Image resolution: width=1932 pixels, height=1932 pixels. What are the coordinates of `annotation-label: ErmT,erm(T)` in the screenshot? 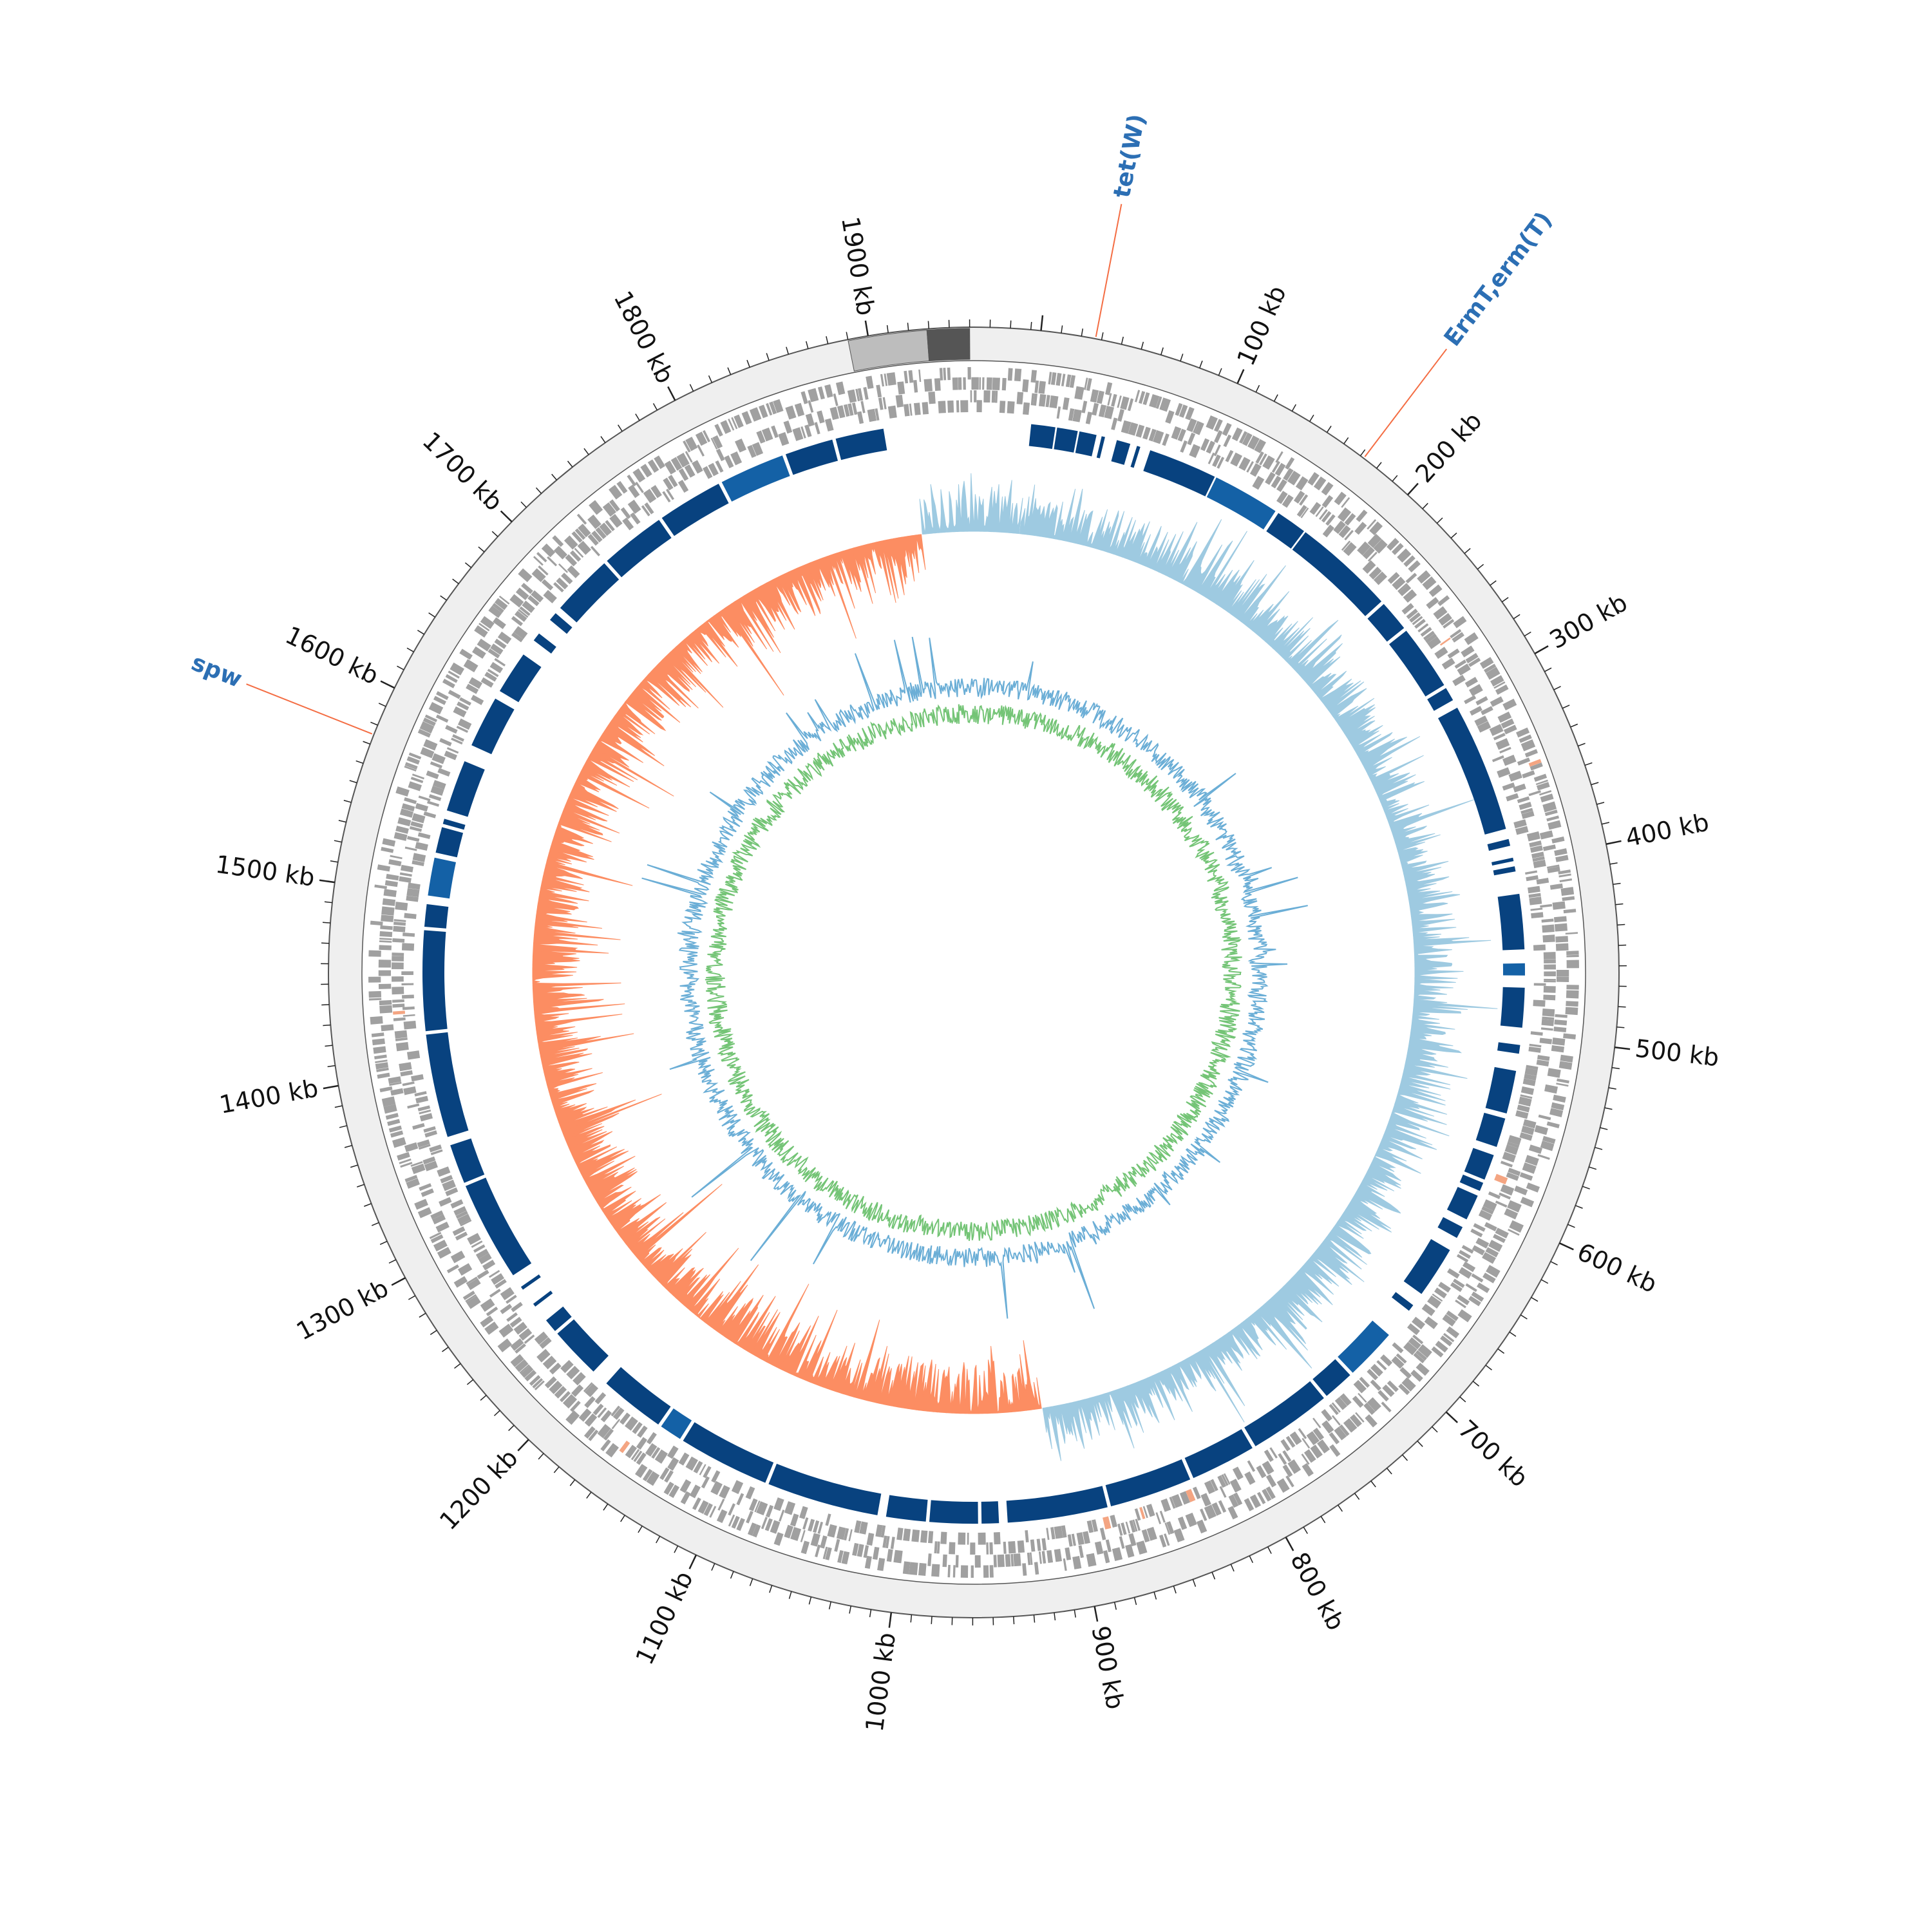 It's located at (1498, 279).